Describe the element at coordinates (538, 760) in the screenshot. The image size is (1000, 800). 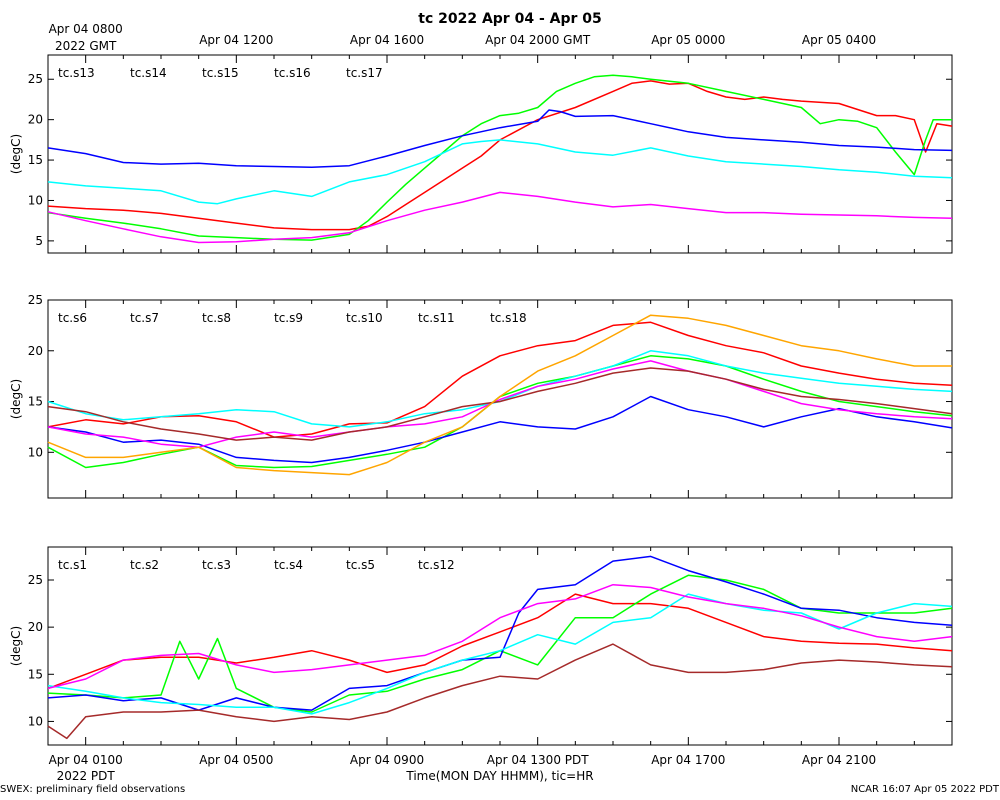
I see `bottom-axis-label: Apr 04 1300 PDT` at that location.